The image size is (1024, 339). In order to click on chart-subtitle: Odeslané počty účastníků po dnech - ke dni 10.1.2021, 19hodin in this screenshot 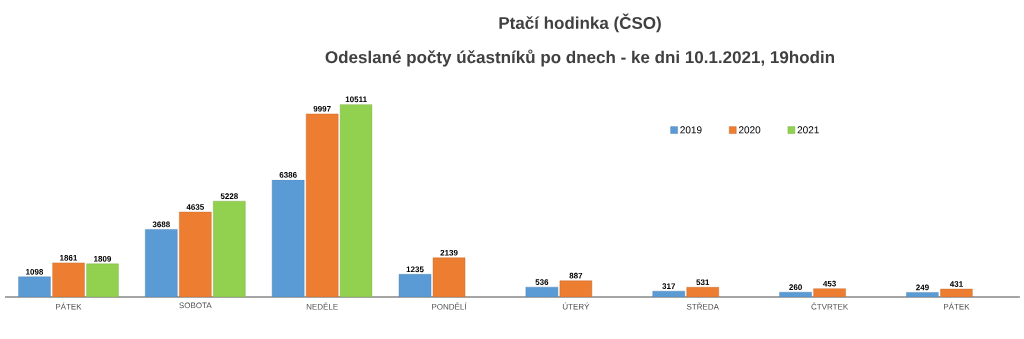, I will do `click(580, 58)`.